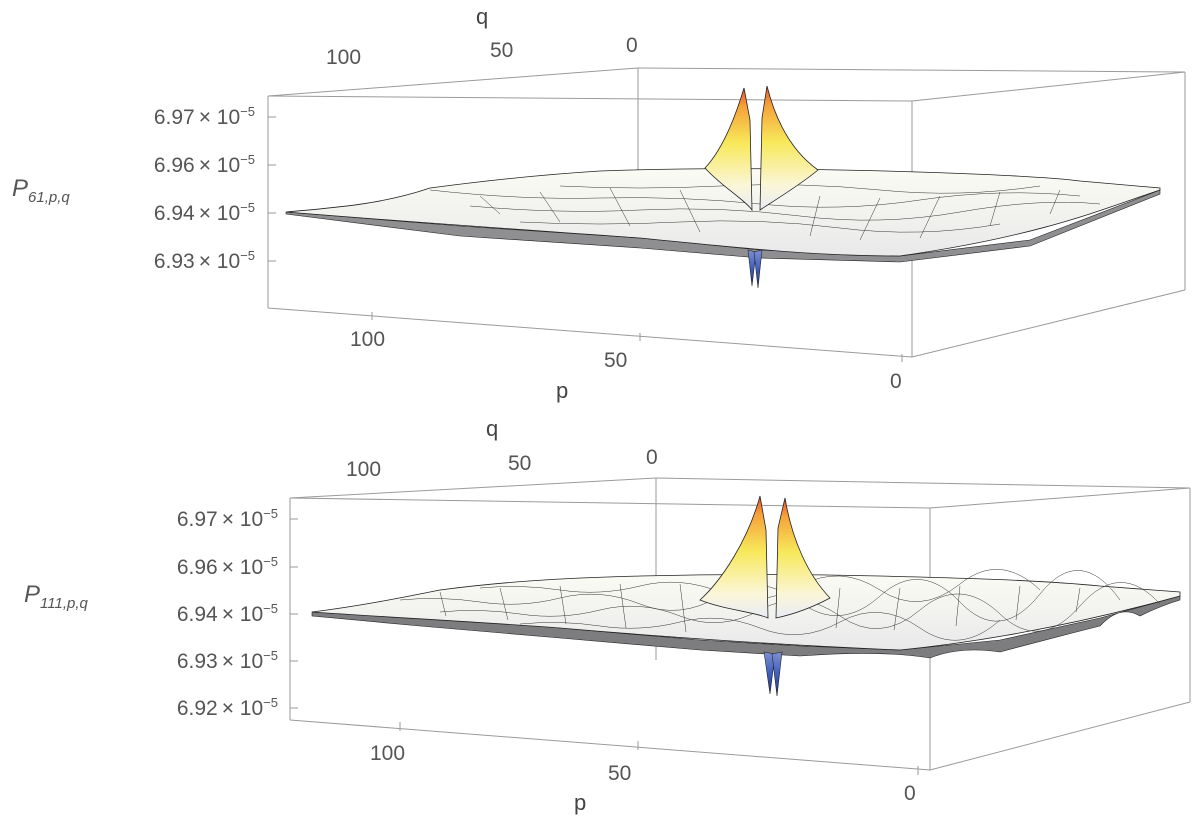 This screenshot has height=824, width=1200. What do you see at coordinates (227, 613) in the screenshot?
I see `chart-2-z-tick-3: 6.94 × 10⁻⁵` at bounding box center [227, 613].